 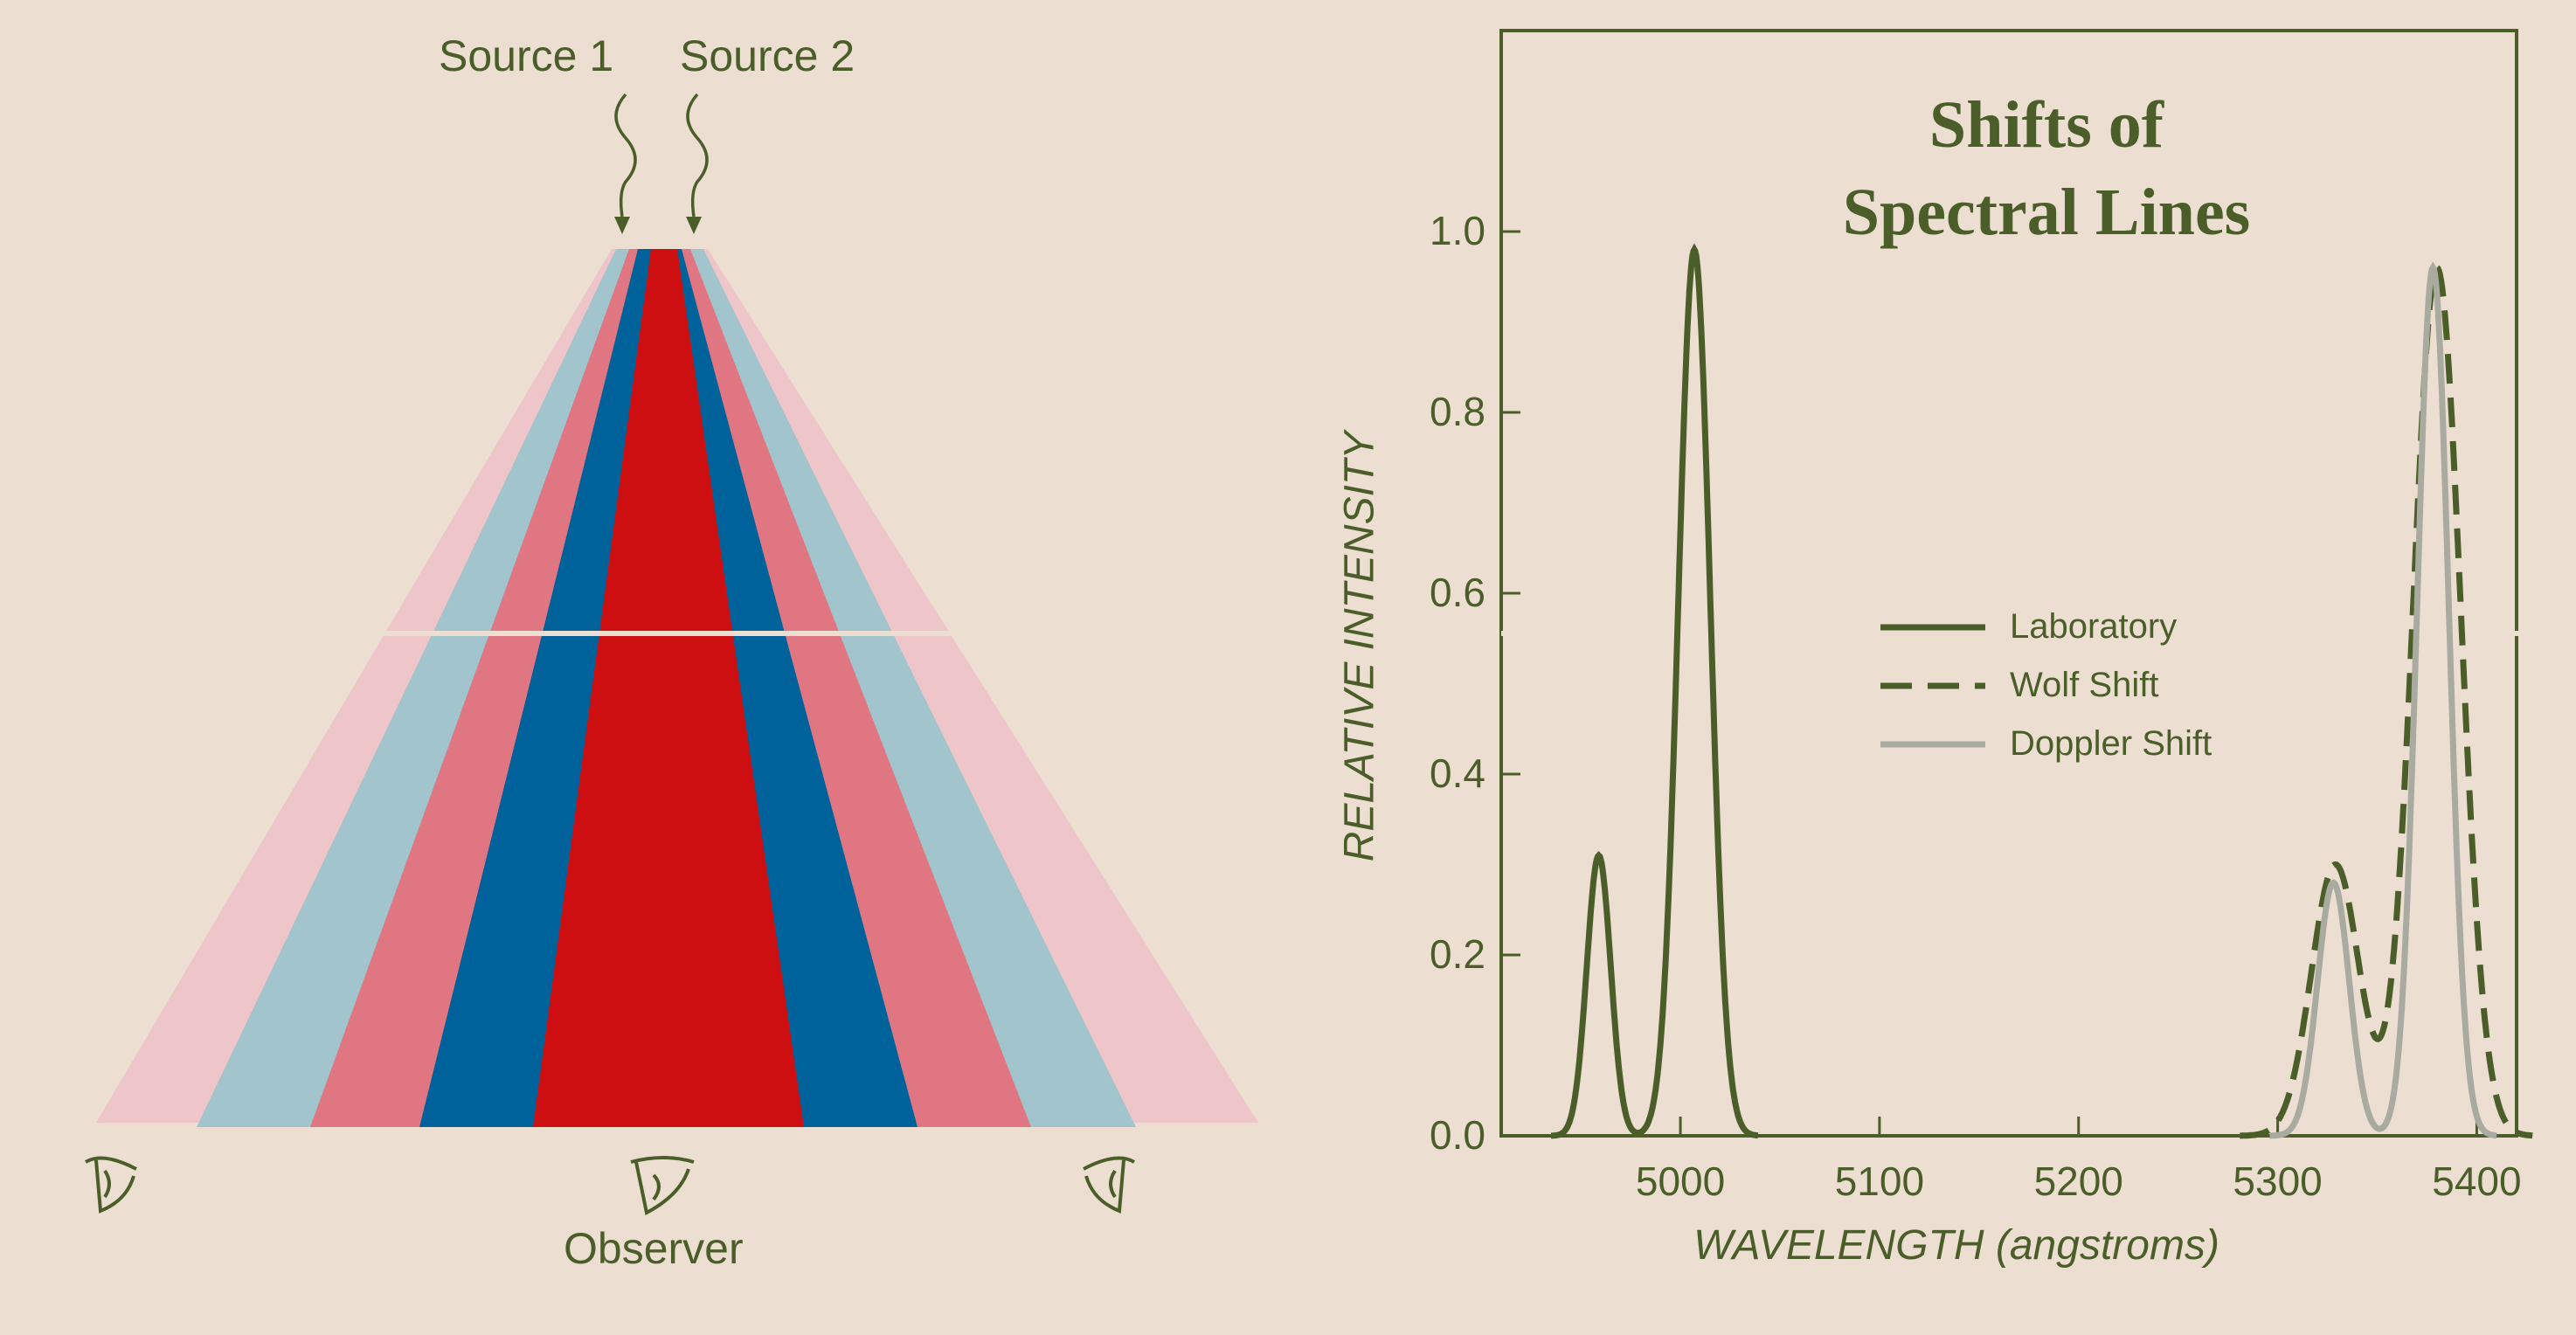 What do you see at coordinates (2046, 212) in the screenshot?
I see `chart-title-line2: Spectral Lines` at bounding box center [2046, 212].